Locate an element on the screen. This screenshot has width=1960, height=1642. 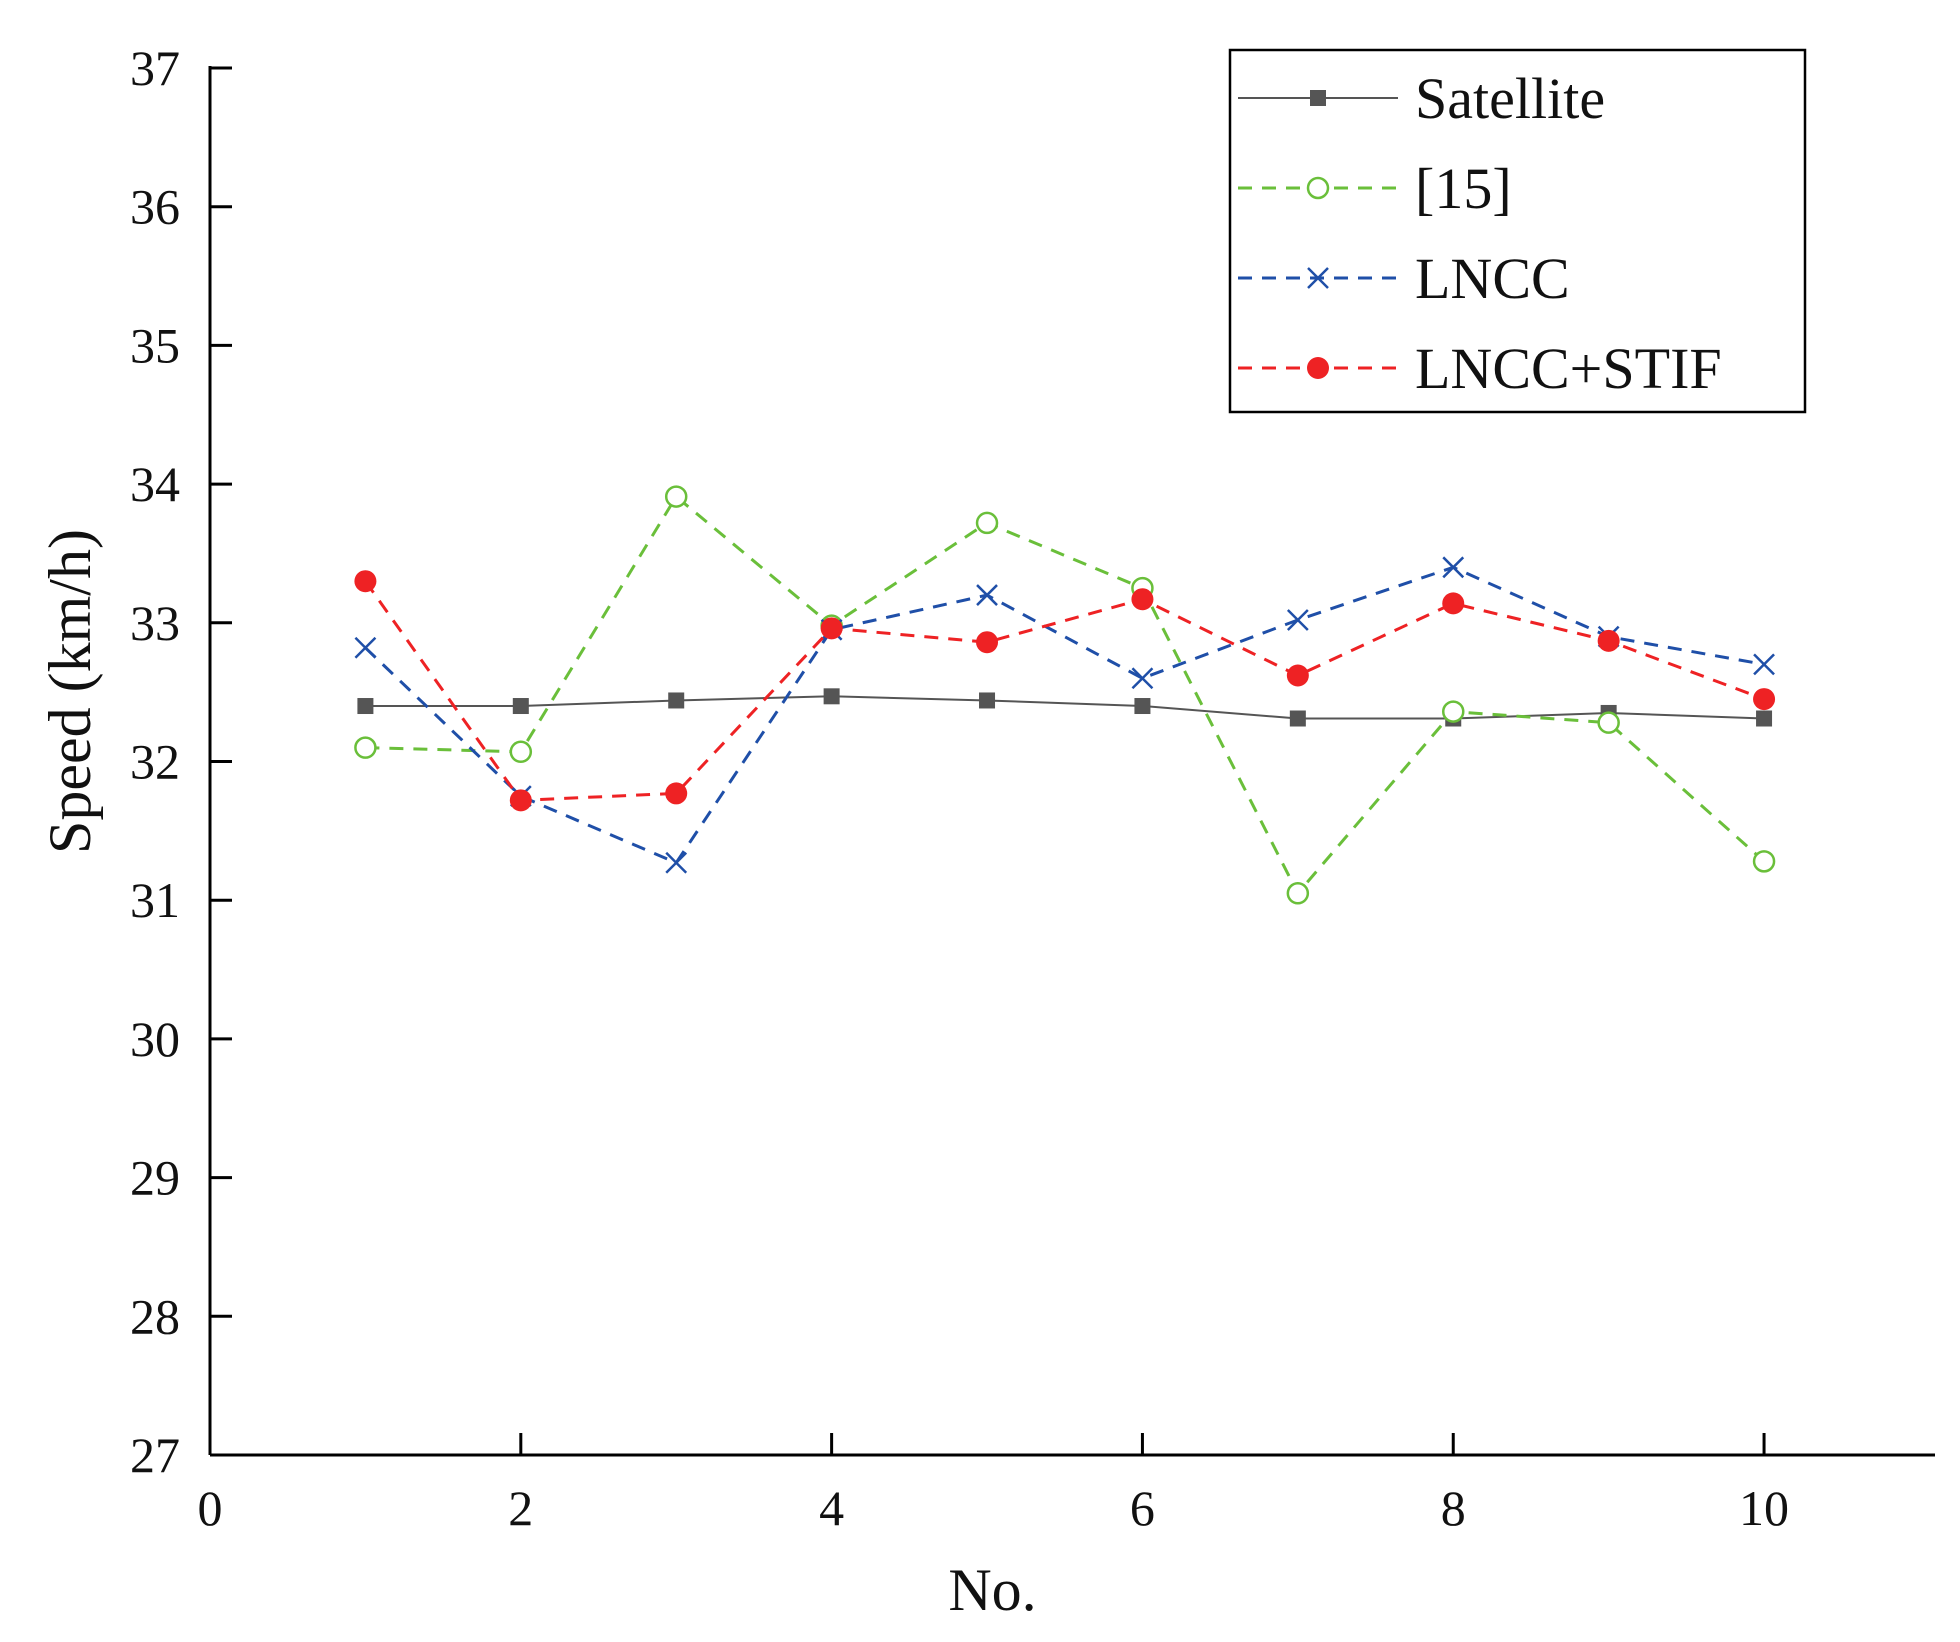
y-tick-label-35: 35 is located at coordinates (155, 345).